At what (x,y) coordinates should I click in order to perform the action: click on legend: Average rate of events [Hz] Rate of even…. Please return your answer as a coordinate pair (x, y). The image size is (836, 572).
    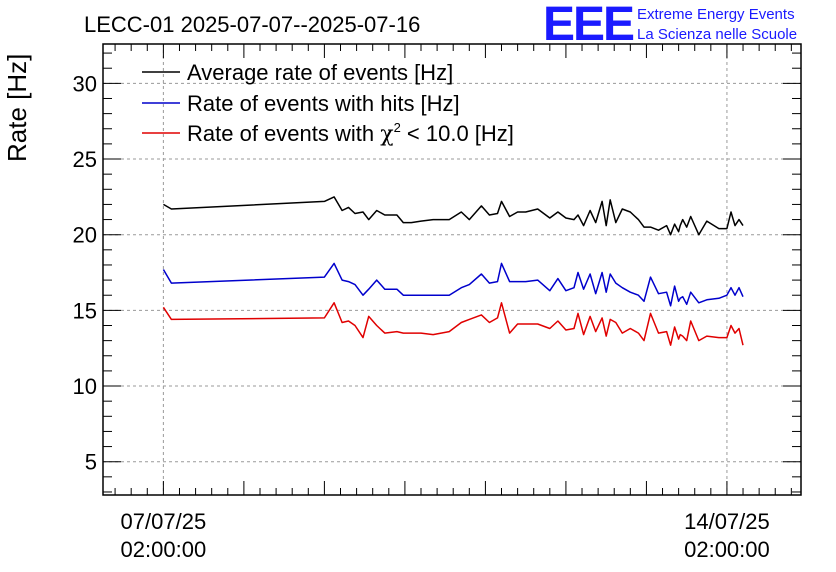
    Looking at the image, I should click on (328, 103).